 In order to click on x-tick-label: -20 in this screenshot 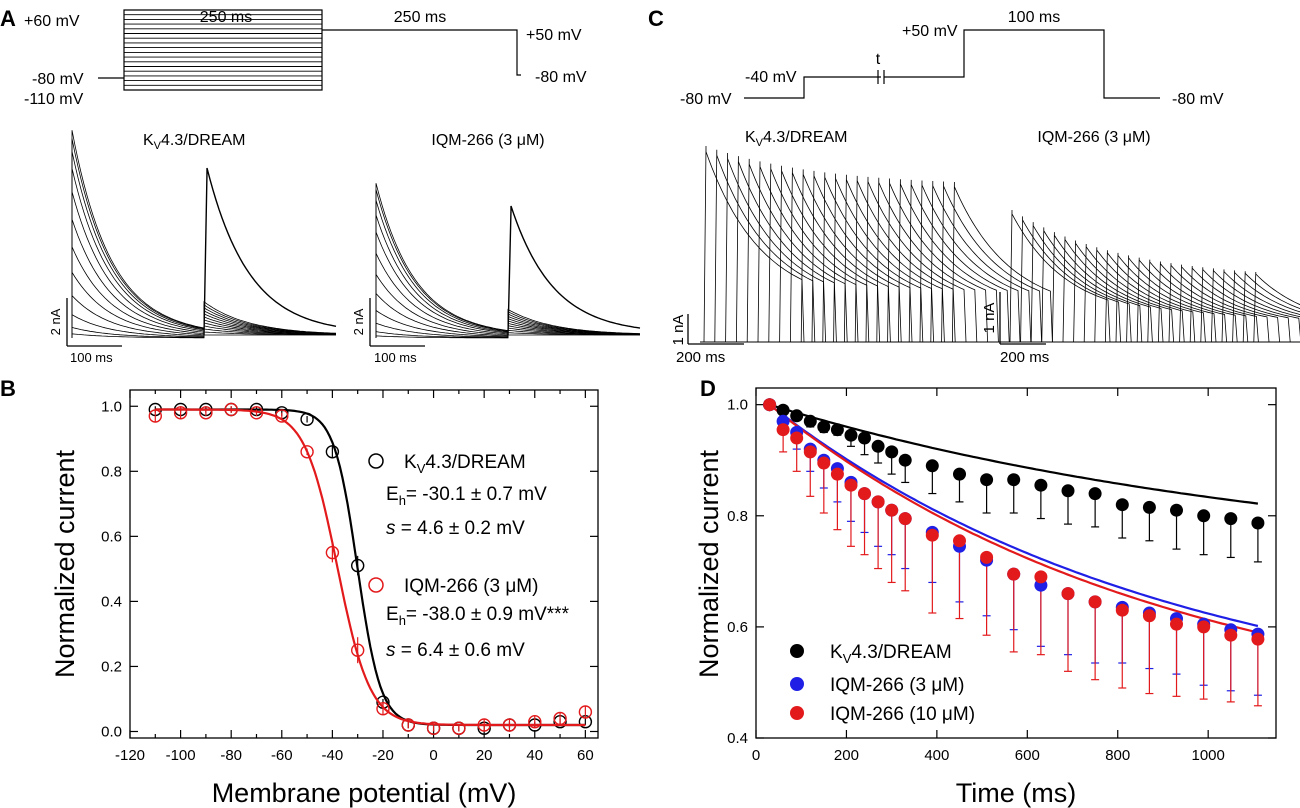, I will do `click(383, 755)`.